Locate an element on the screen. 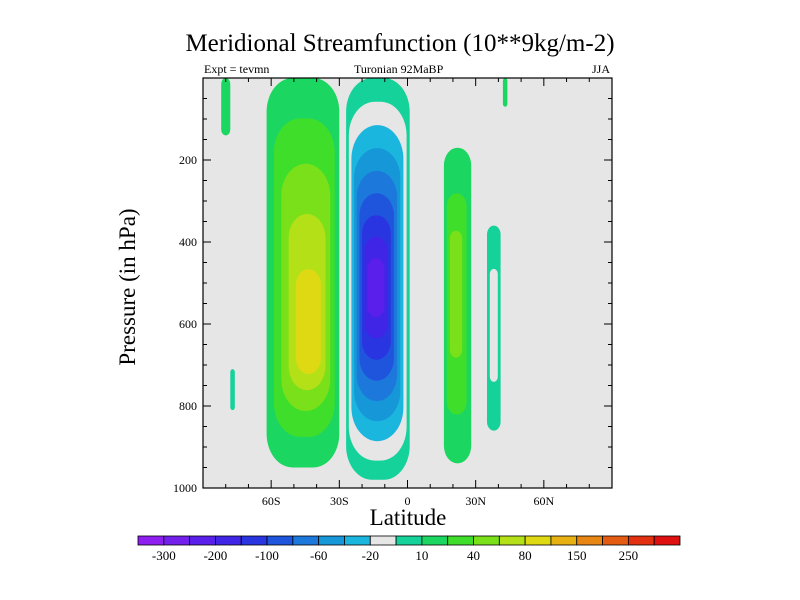 The width and height of the screenshot is (800, 600). colorbar-label: 150 is located at coordinates (577, 555).